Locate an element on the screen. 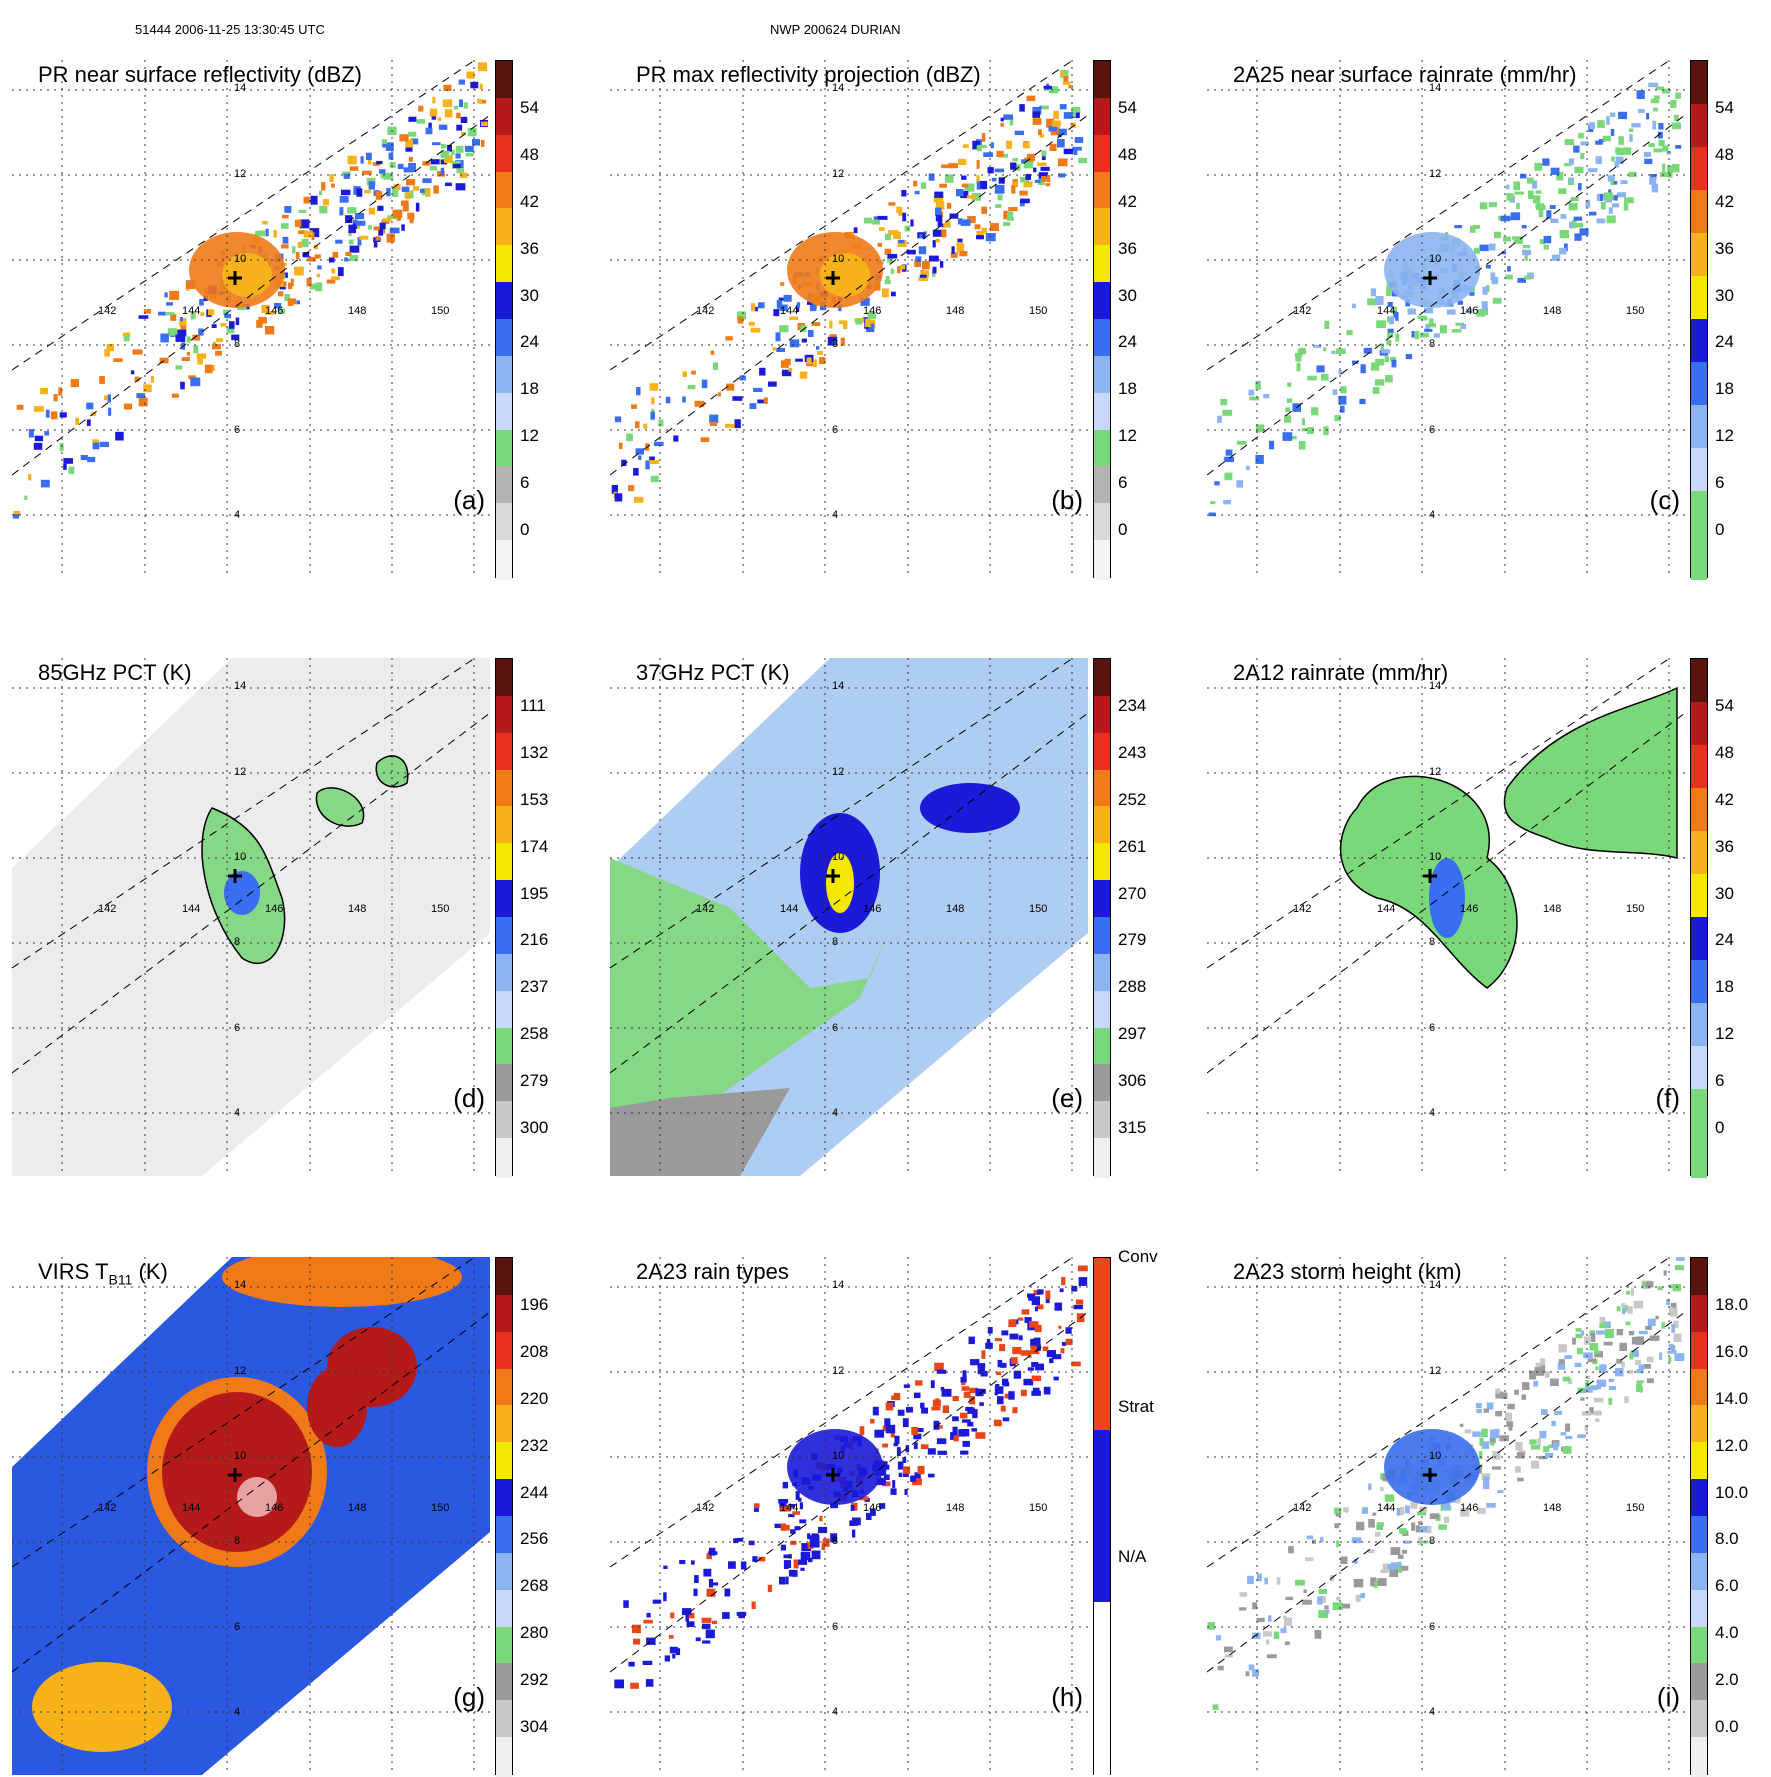 The height and width of the screenshot is (1777, 1771). panel-title-text: PR max reflectivity projection (dBZ) is located at coordinates (808, 74).